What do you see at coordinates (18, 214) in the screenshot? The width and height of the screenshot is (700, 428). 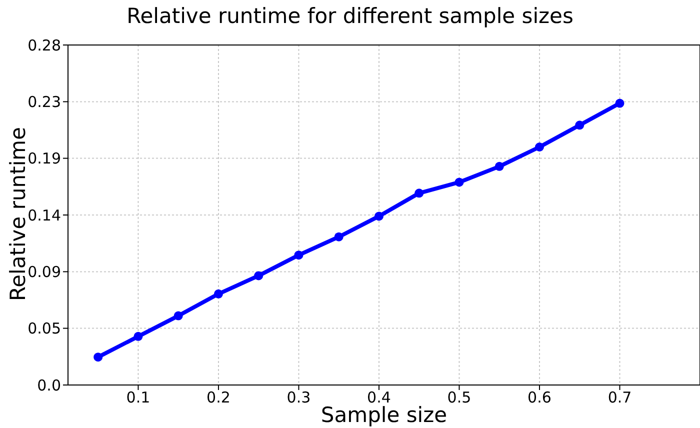 I see `y-axis-title: Relative runtime` at bounding box center [18, 214].